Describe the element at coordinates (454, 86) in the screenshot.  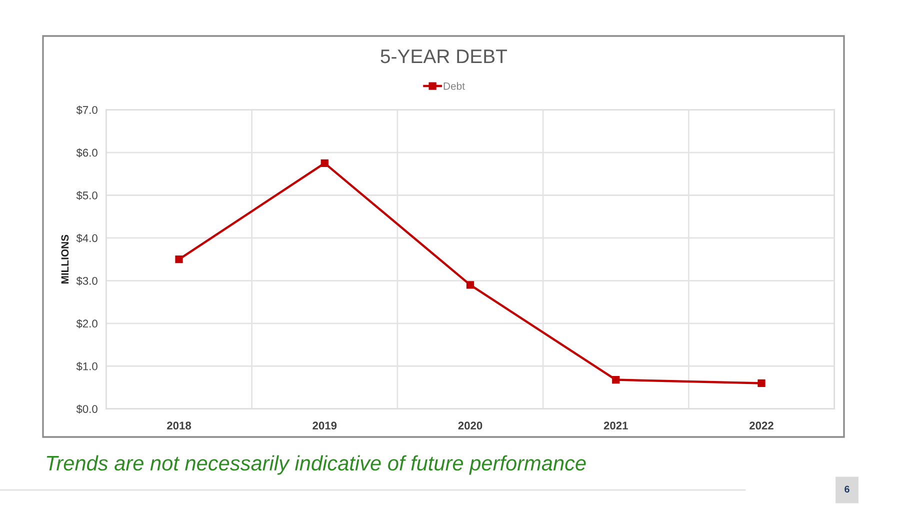
I see `legend-label: Debt` at that location.